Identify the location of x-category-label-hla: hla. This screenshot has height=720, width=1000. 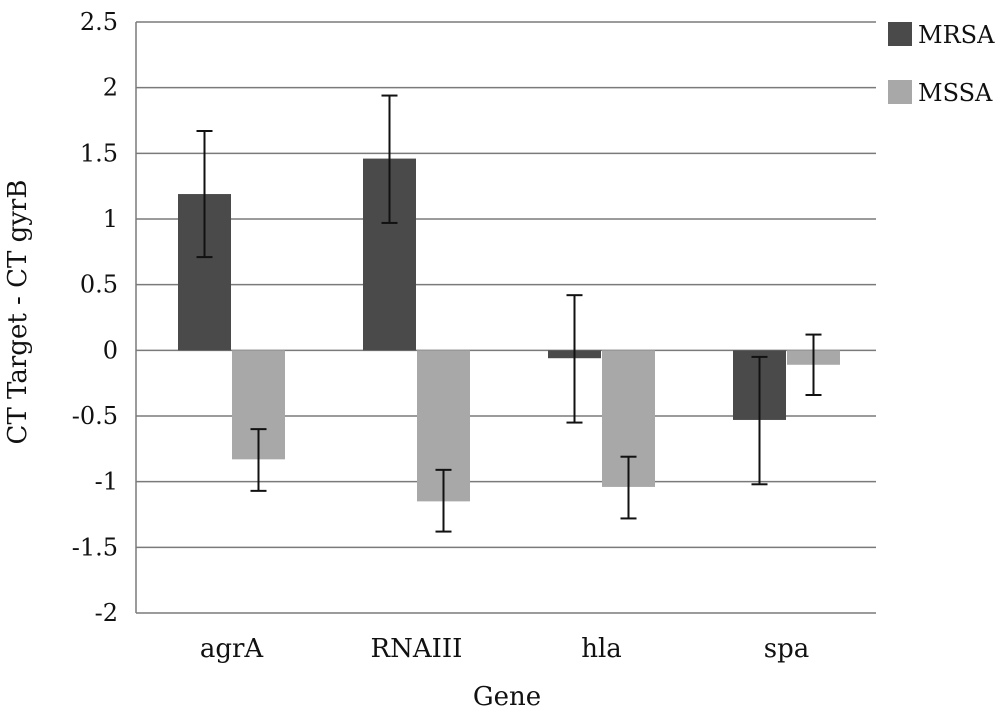
(601, 649).